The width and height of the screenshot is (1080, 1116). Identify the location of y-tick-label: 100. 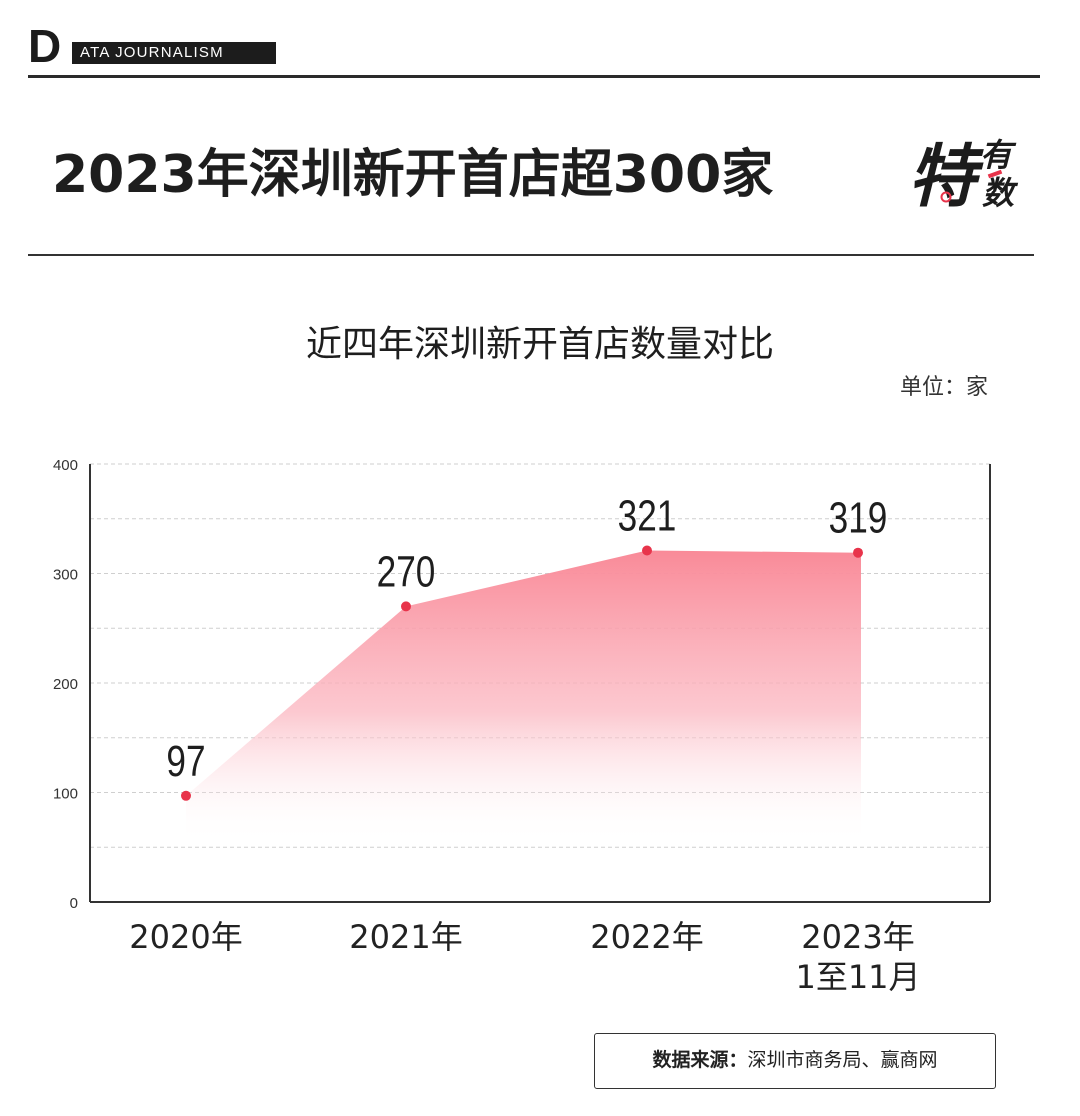
(65, 794).